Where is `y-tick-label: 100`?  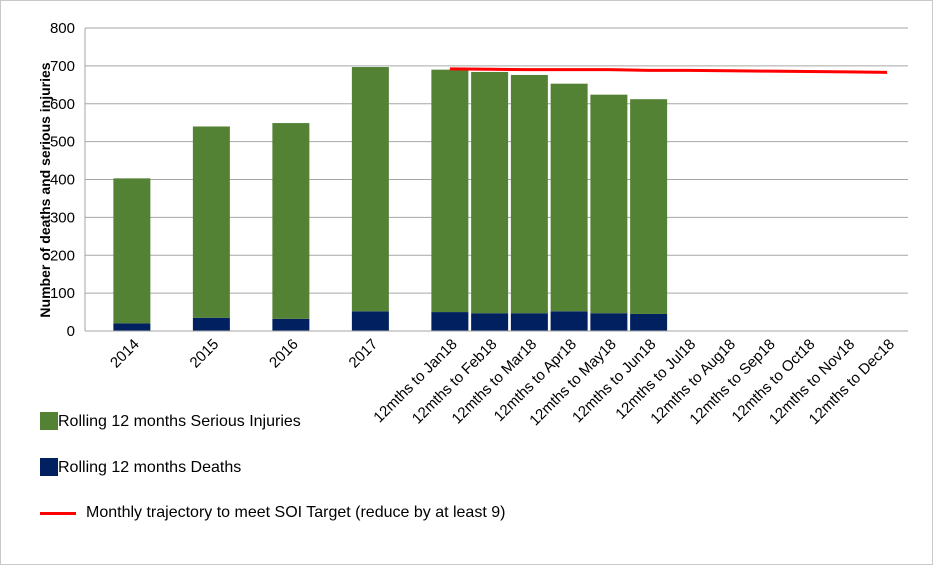 y-tick-label: 100 is located at coordinates (62, 293).